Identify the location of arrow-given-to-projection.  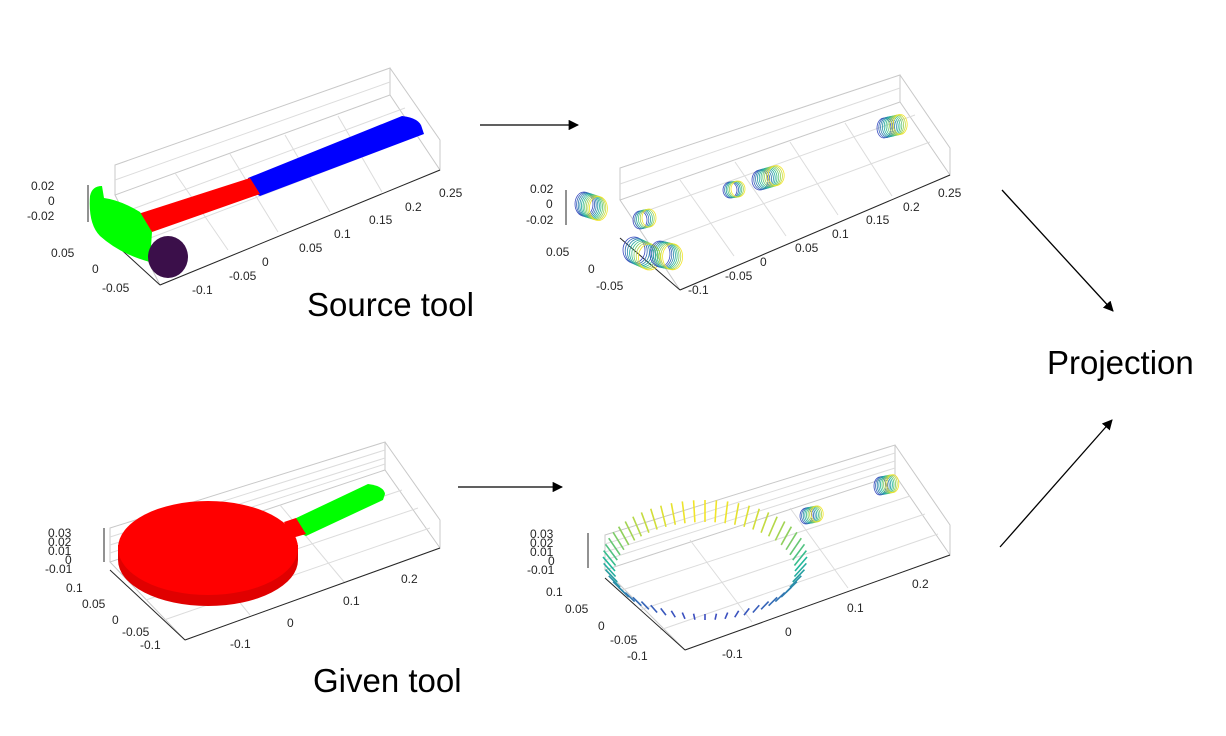
(1056, 483).